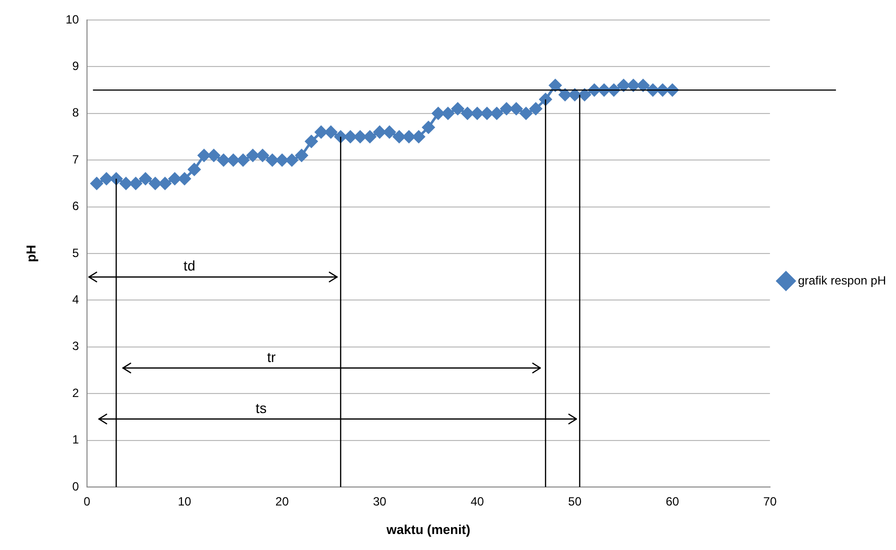 This screenshot has width=896, height=550. What do you see at coordinates (76, 299) in the screenshot?
I see `y-tick-label: 4` at bounding box center [76, 299].